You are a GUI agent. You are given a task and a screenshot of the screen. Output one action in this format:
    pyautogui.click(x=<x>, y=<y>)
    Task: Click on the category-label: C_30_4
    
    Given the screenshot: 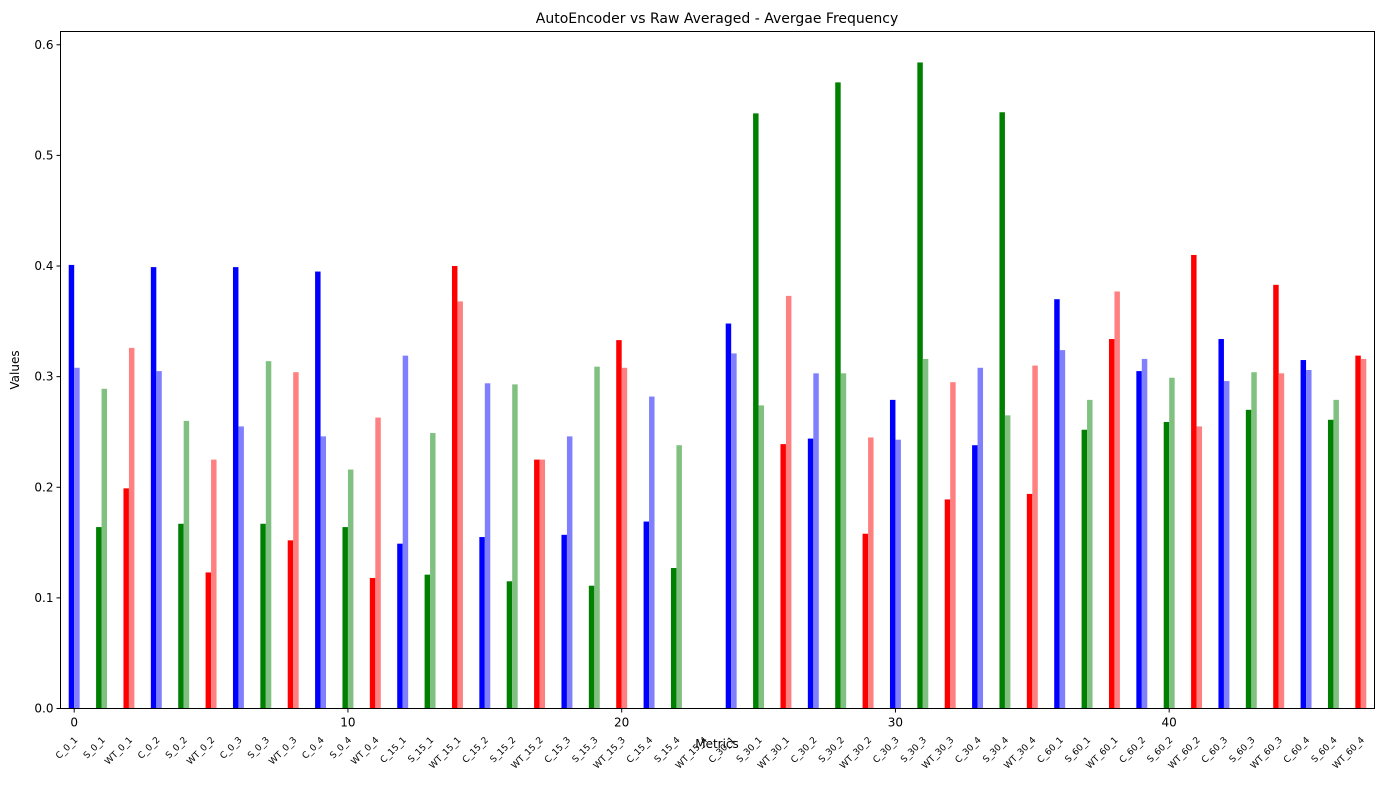 What is the action you would take?
    pyautogui.click(x=969, y=750)
    